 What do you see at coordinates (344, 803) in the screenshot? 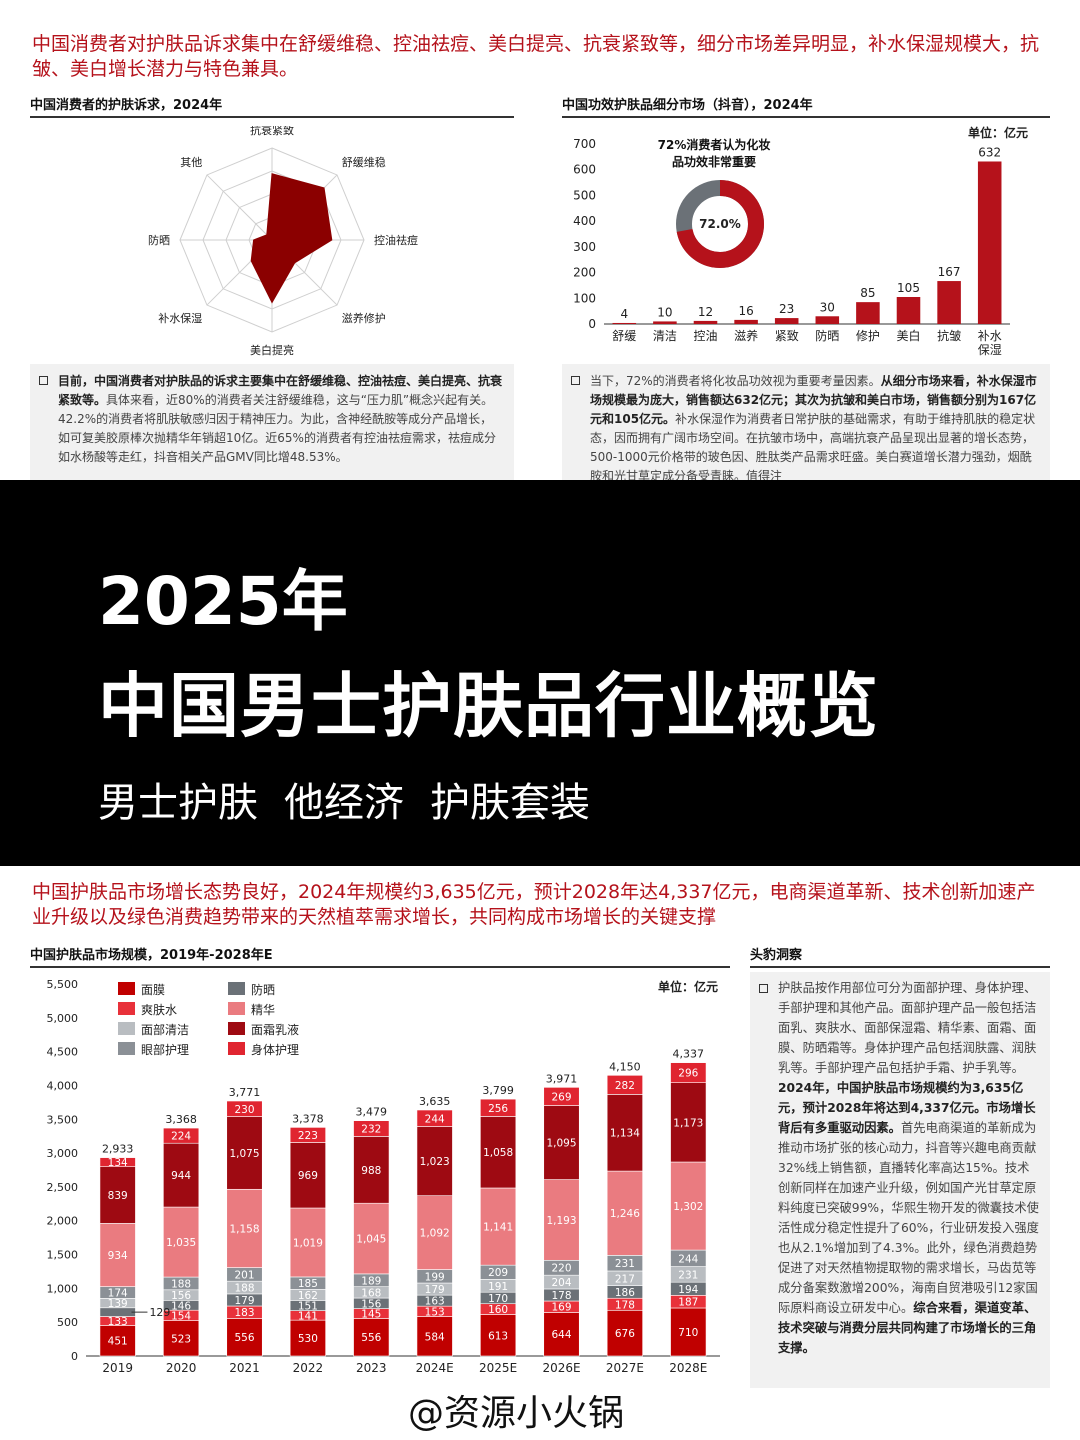
I see `banner-tag: 他经济` at bounding box center [344, 803].